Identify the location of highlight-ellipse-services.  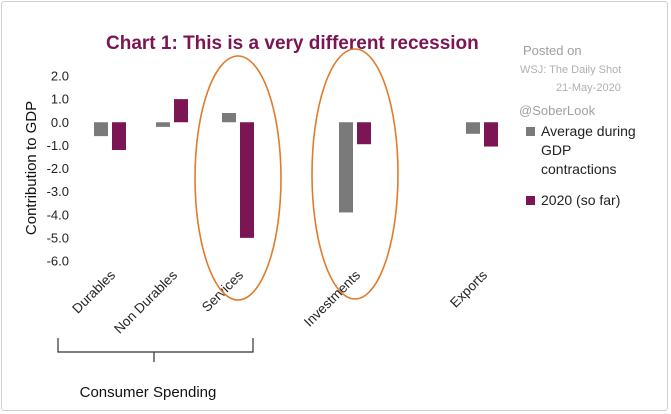
(238, 178).